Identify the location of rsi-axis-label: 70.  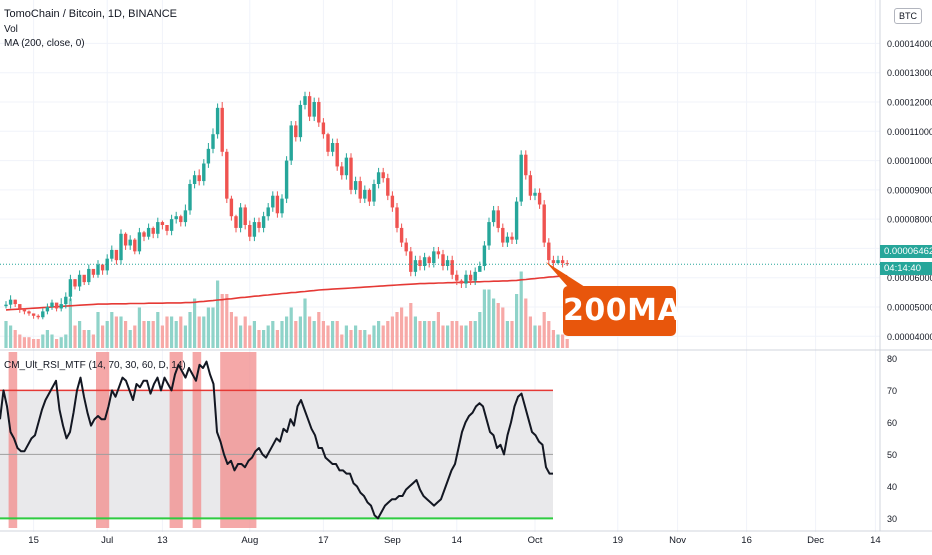
(892, 391).